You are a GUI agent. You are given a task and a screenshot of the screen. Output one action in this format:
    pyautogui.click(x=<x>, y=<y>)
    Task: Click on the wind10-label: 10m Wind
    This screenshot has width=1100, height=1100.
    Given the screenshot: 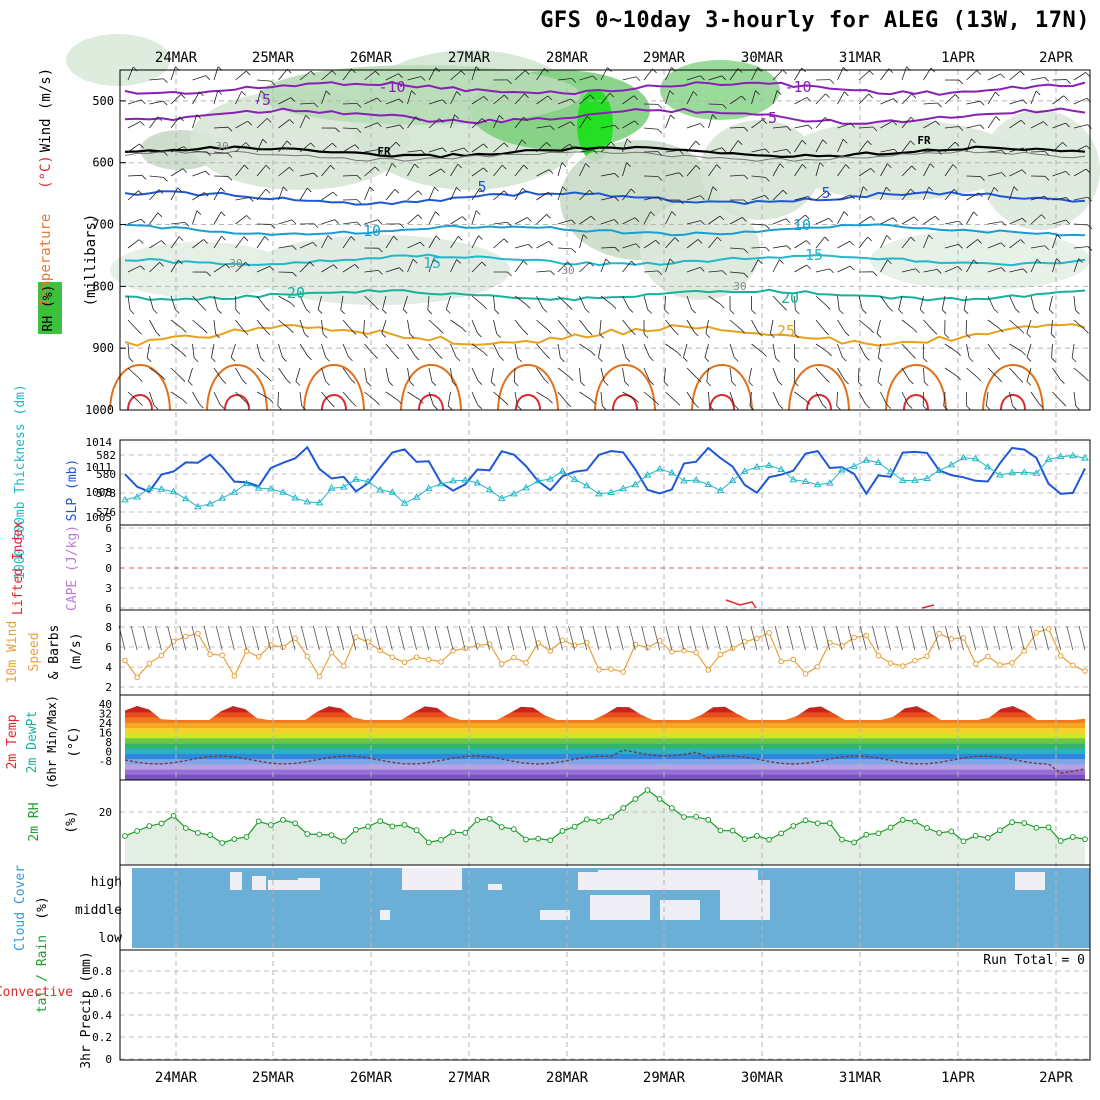 What is the action you would take?
    pyautogui.click(x=12, y=652)
    